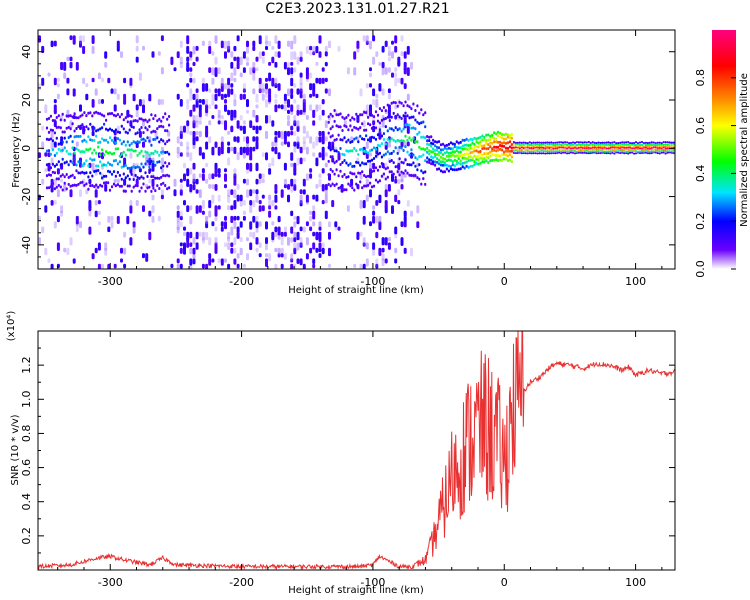 This screenshot has width=750, height=600. I want to click on x-tick-label: 0, so click(504, 281).